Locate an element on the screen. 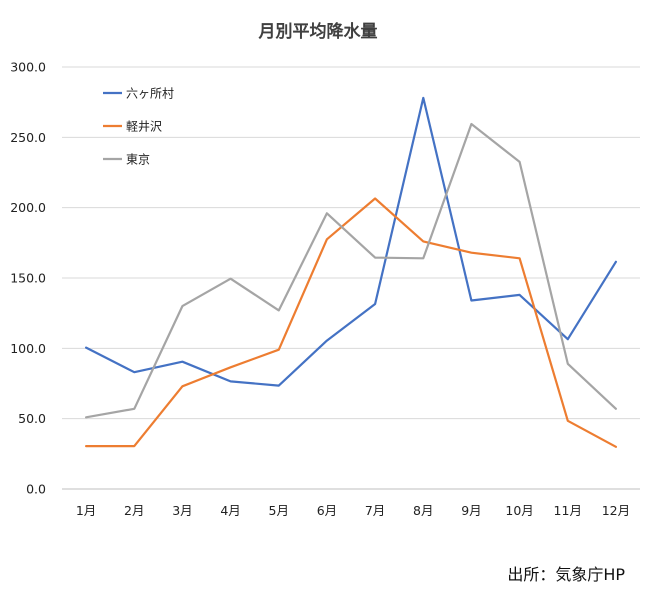 This screenshot has width=651, height=592. x-tick-label: 5月 is located at coordinates (279, 510).